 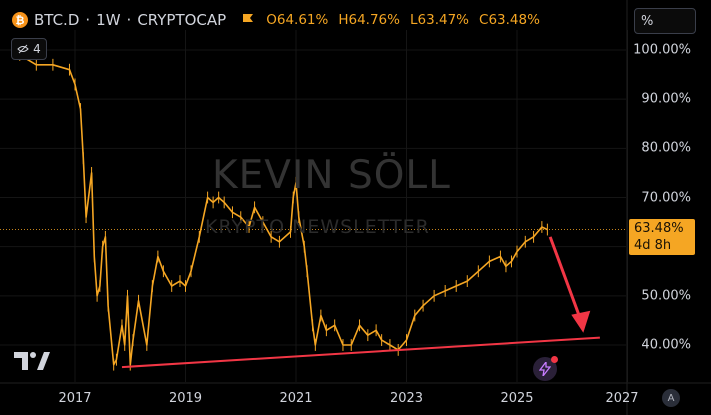 What do you see at coordinates (317, 227) in the screenshot?
I see `watermark-subtitle: KRYPTO NEWSLETTER` at bounding box center [317, 227].